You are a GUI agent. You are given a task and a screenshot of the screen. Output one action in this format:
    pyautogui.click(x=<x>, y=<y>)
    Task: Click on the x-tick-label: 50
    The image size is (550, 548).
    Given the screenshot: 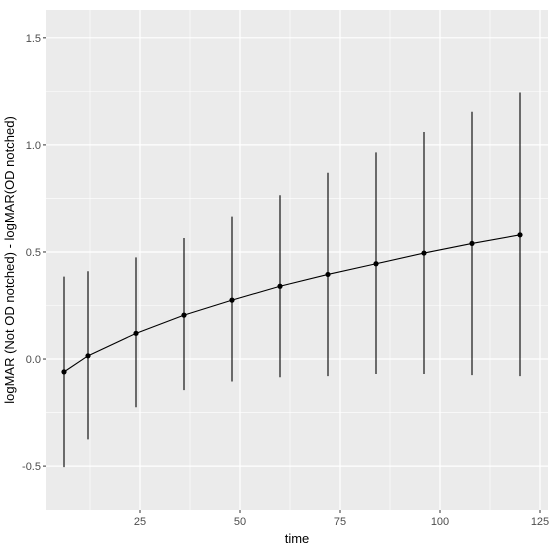 What is the action you would take?
    pyautogui.click(x=240, y=522)
    